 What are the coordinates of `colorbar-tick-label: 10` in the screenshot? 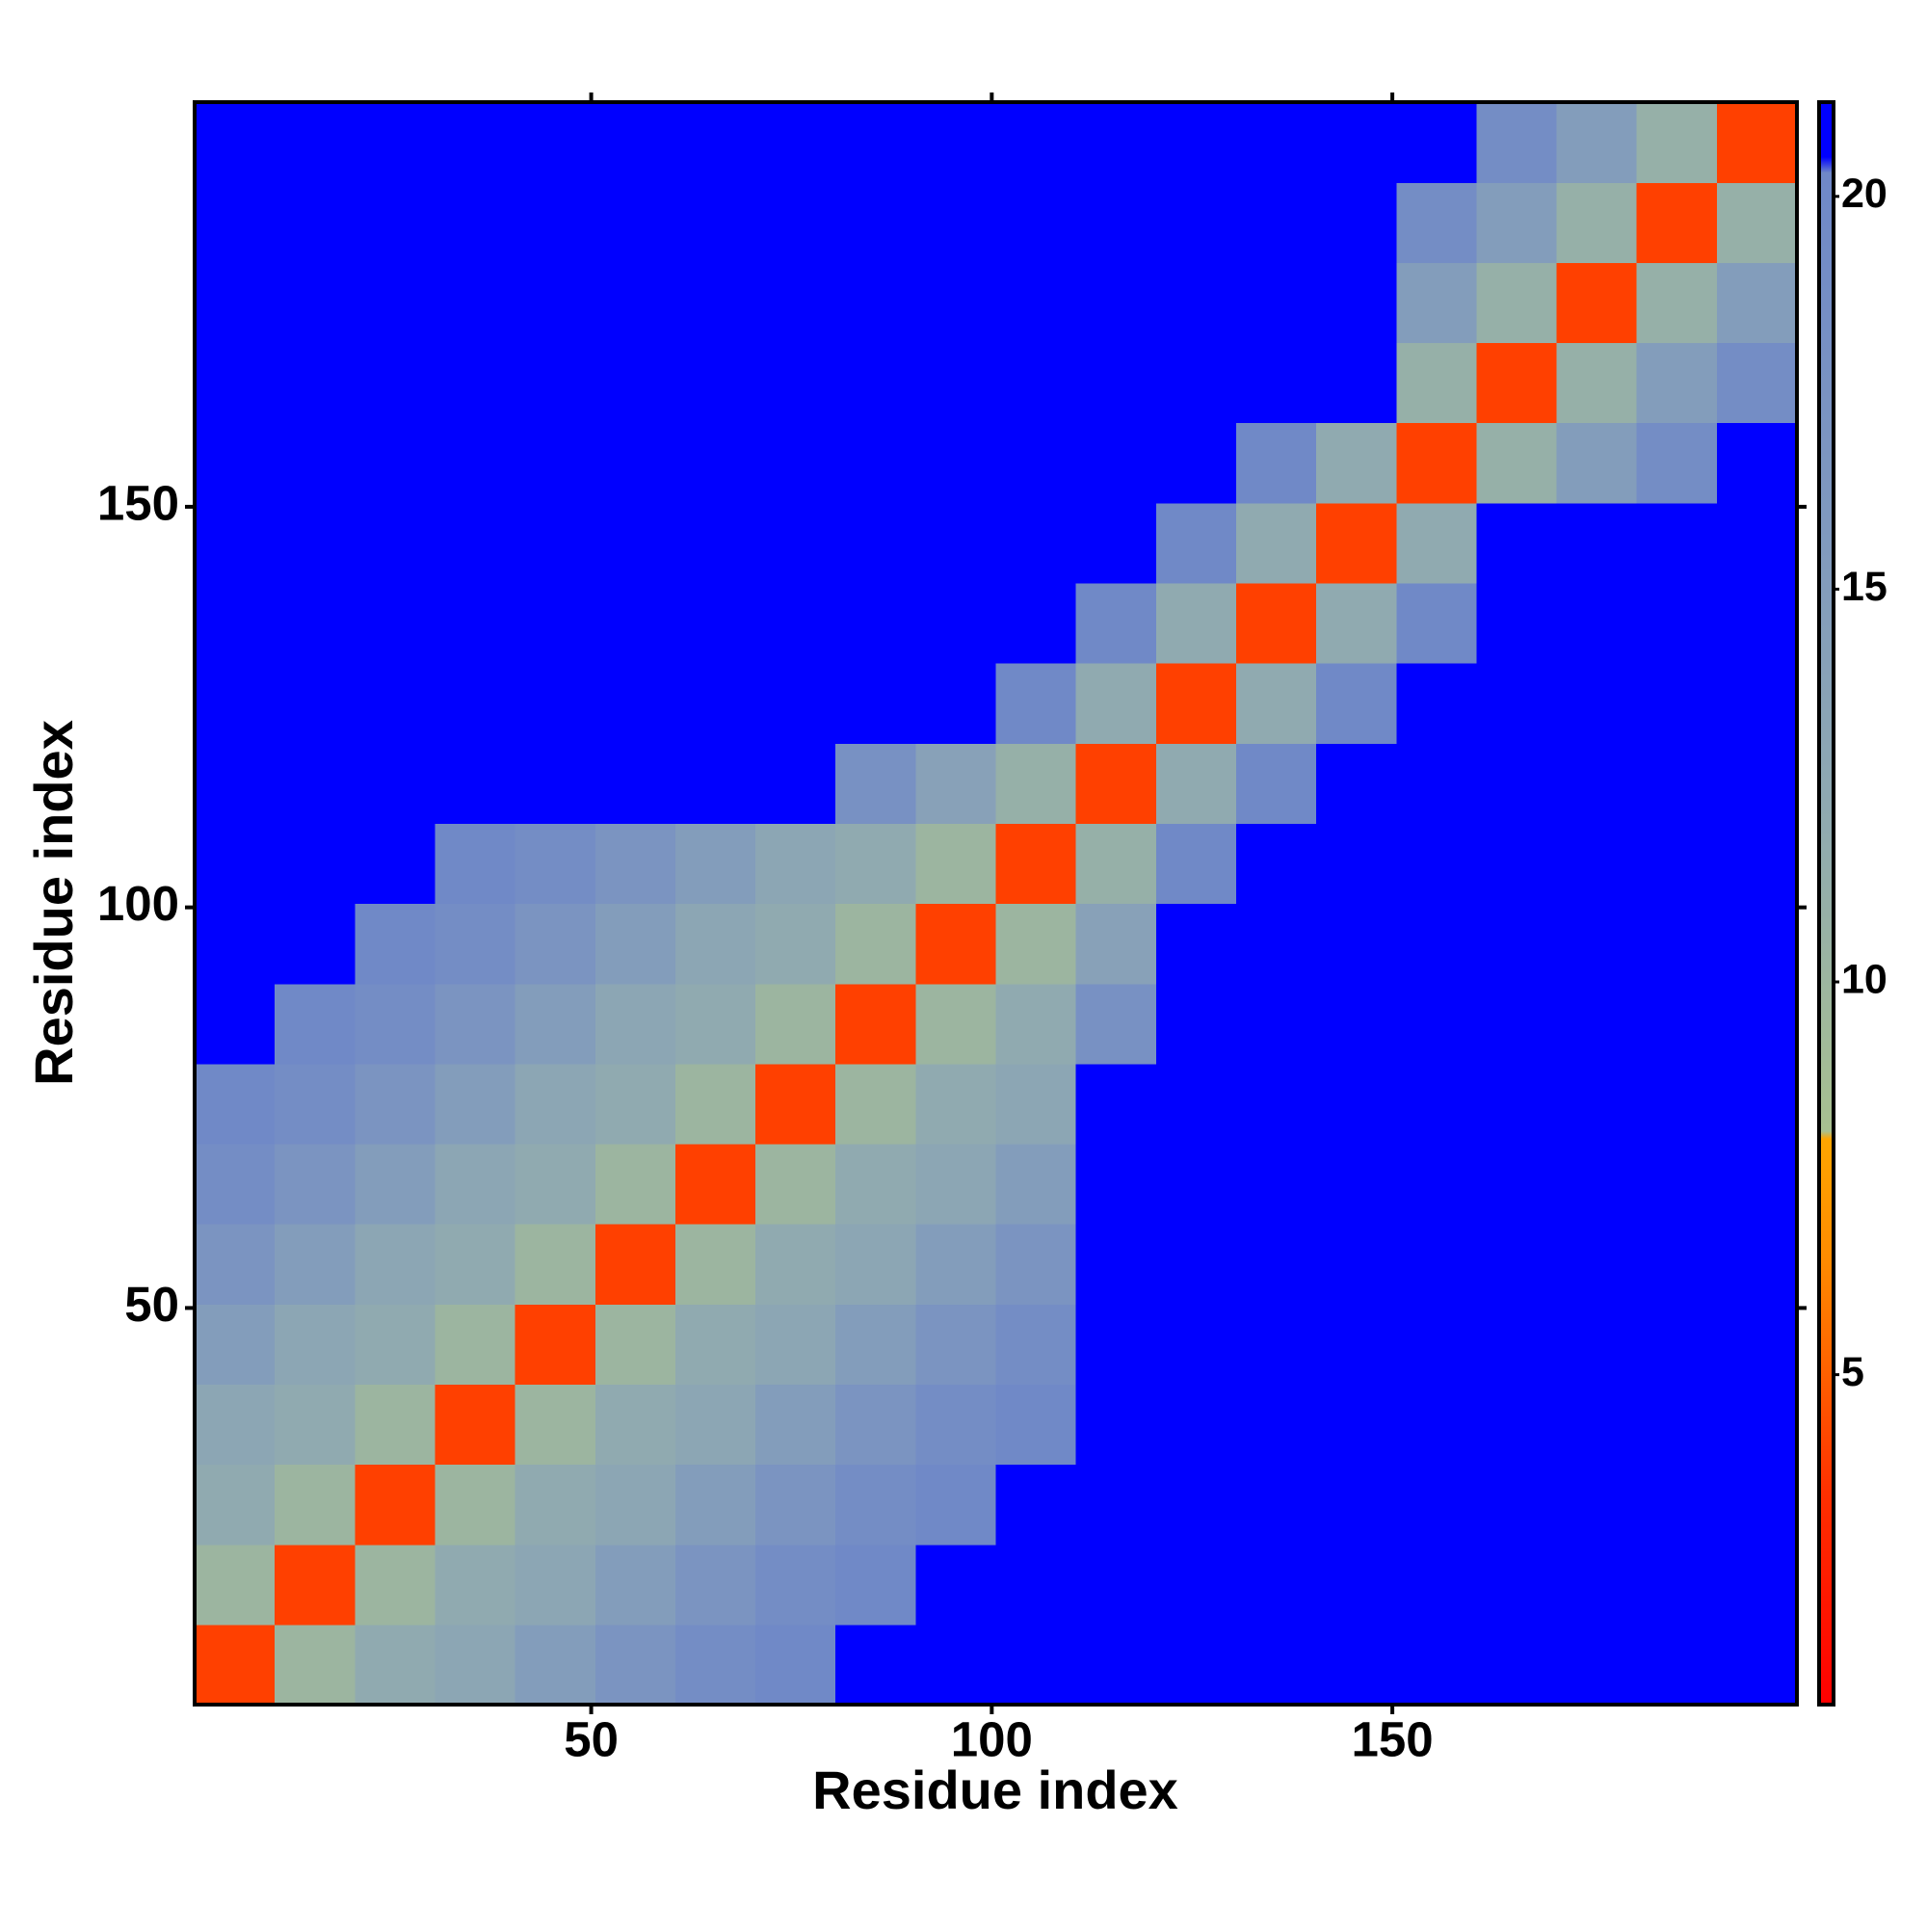 It's located at (1864, 979).